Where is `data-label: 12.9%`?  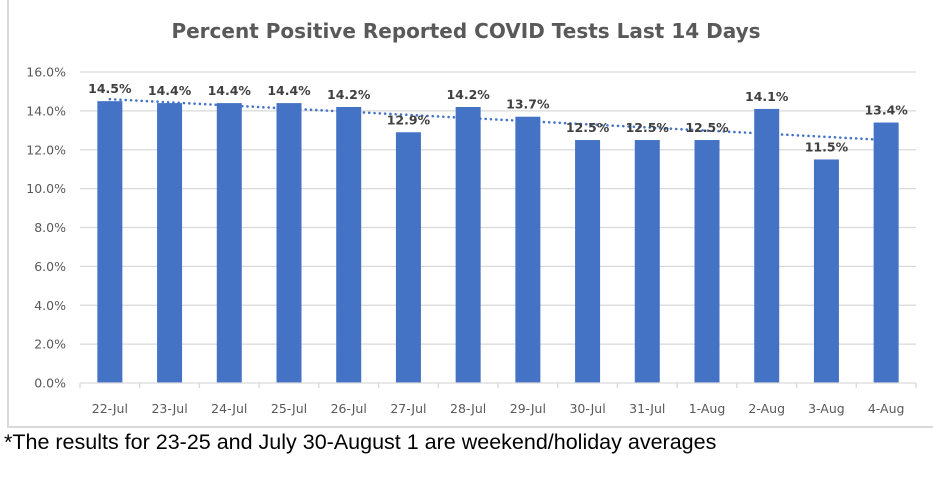
data-label: 12.9% is located at coordinates (409, 119).